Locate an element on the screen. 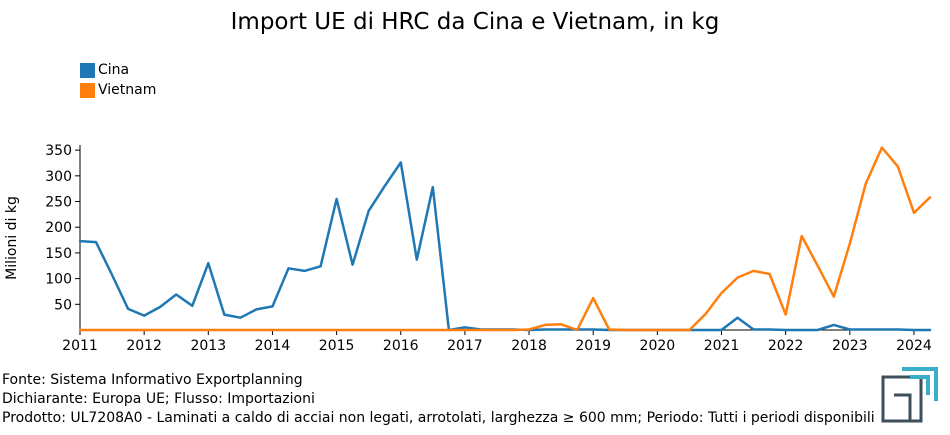 The image size is (950, 435). legend-item-vietnam: Vietnam is located at coordinates (118, 90).